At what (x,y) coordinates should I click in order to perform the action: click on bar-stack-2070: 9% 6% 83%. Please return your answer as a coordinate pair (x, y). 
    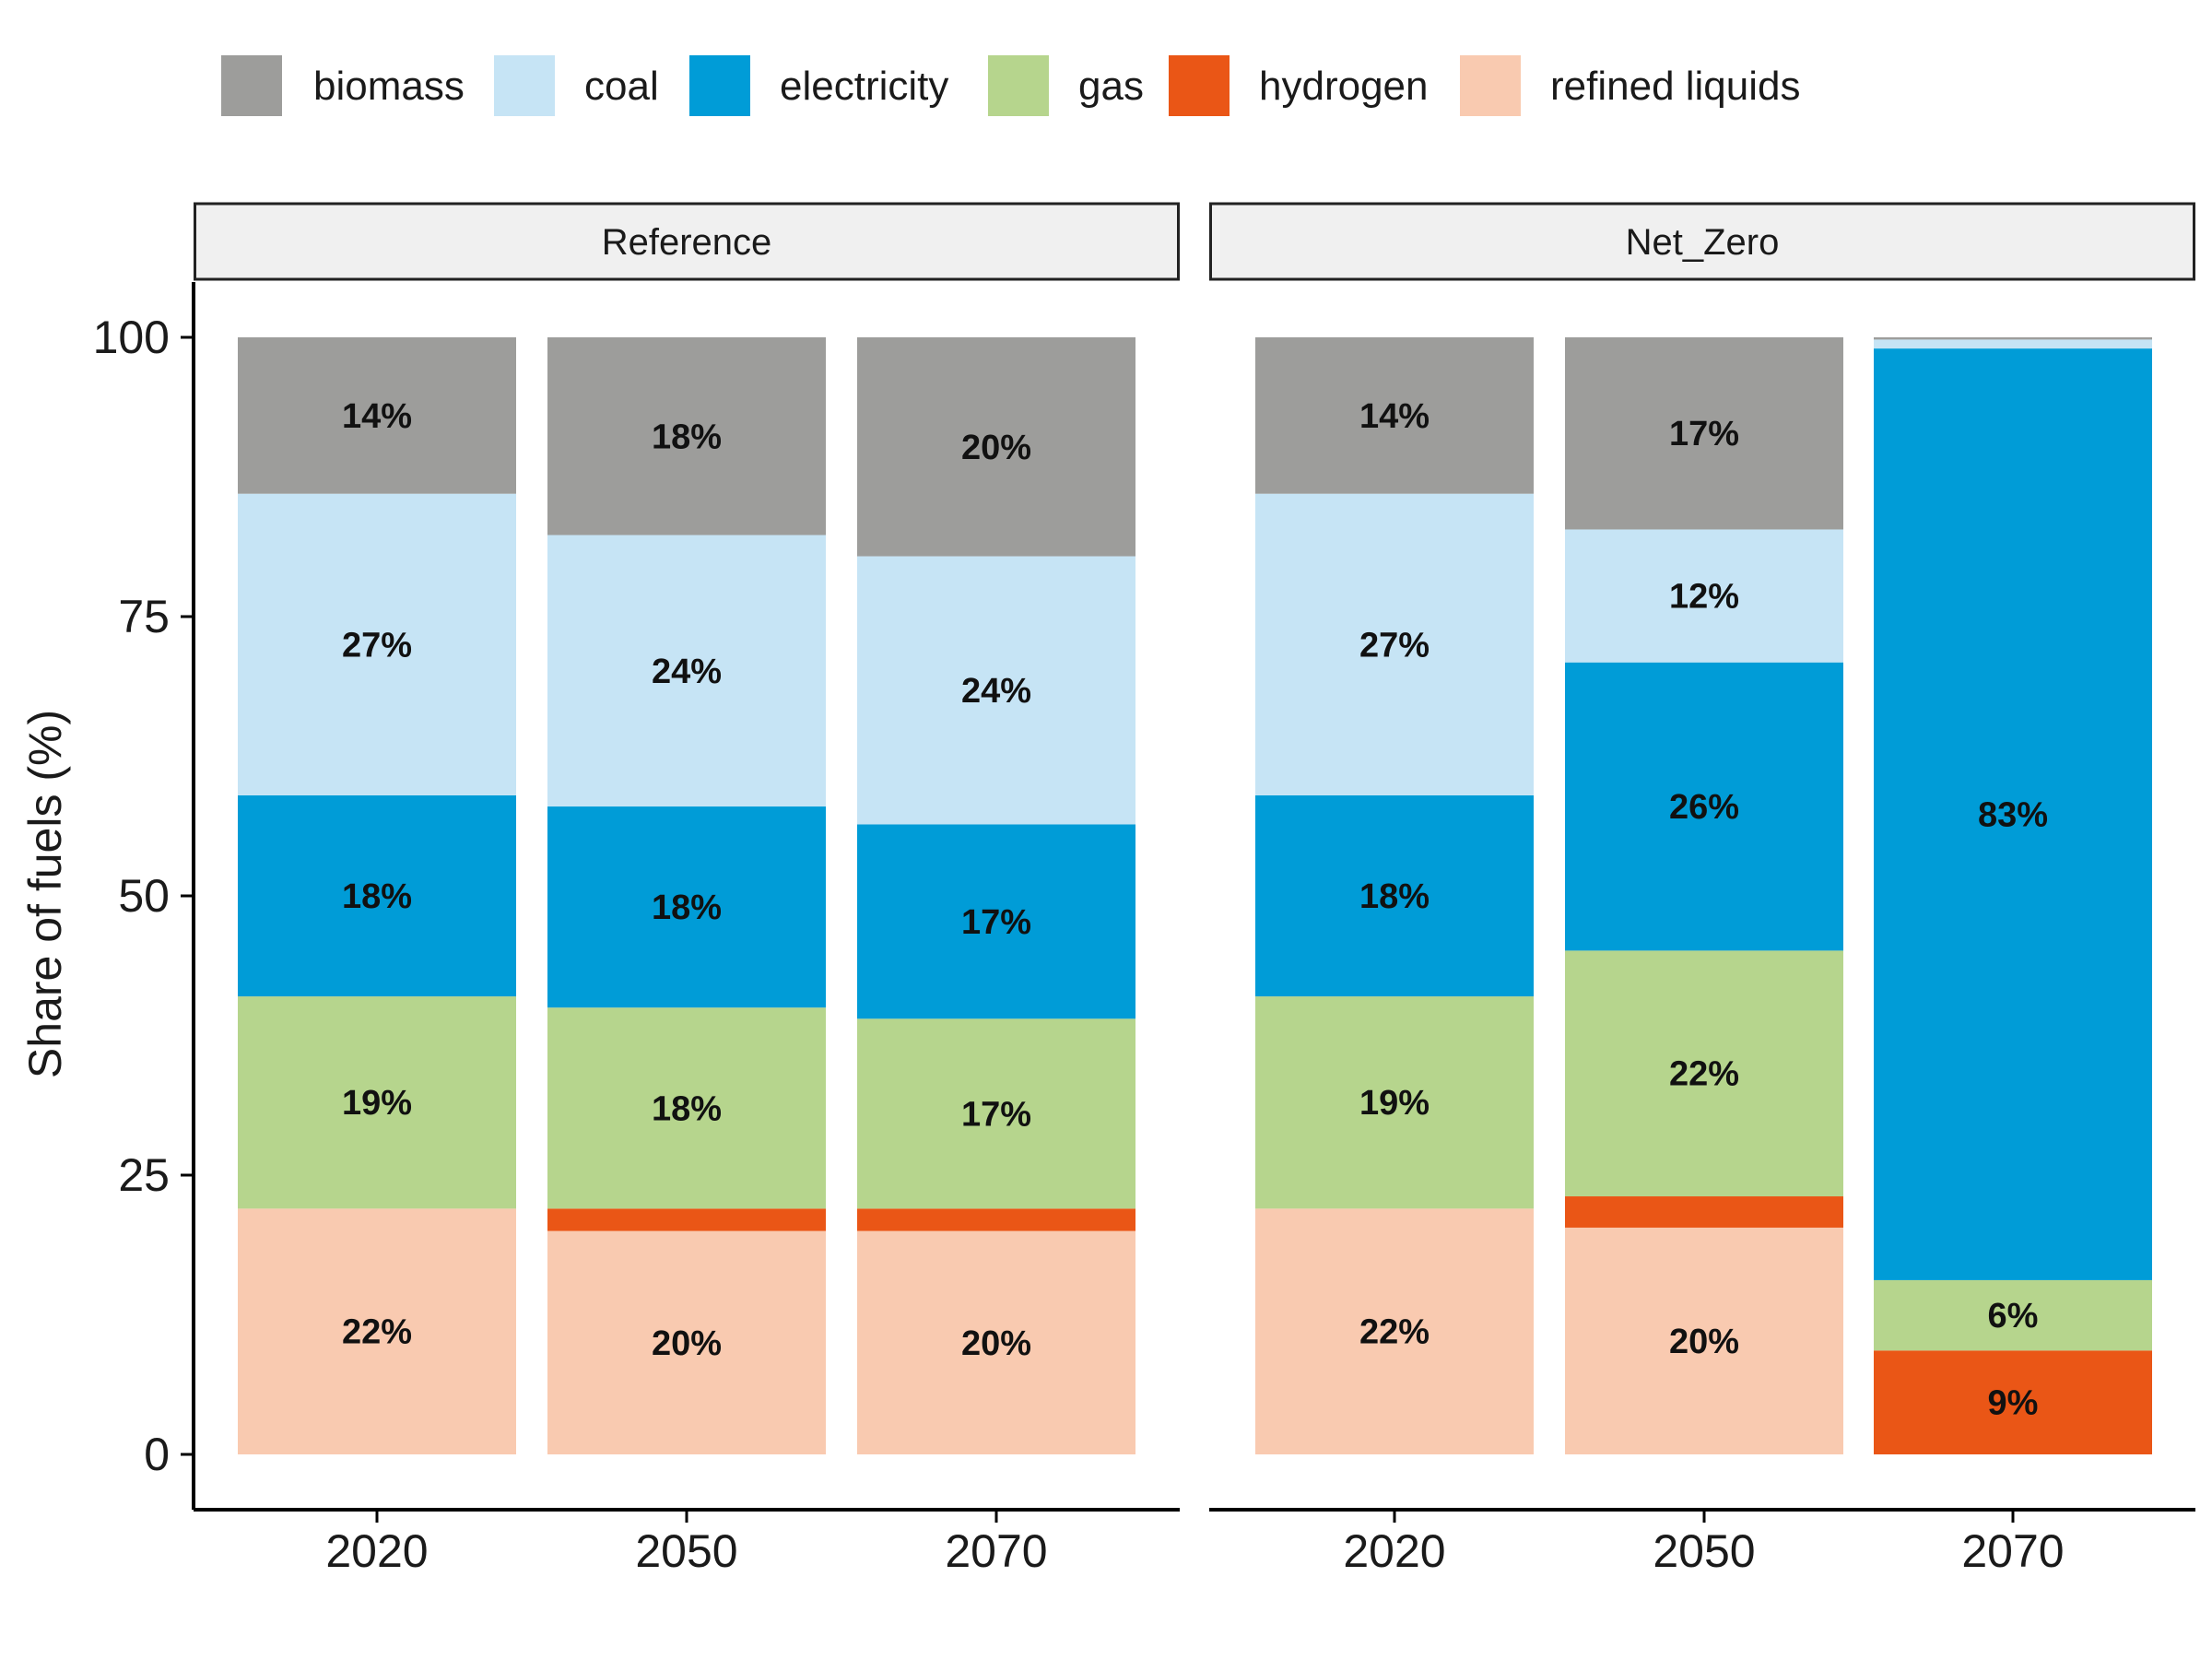
    Looking at the image, I should click on (2013, 895).